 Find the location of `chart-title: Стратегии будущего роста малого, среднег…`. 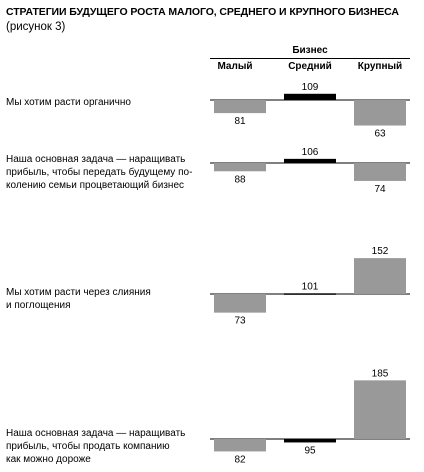

chart-title: Стратегии будущего роста малого, среднег… is located at coordinates (213, 20).